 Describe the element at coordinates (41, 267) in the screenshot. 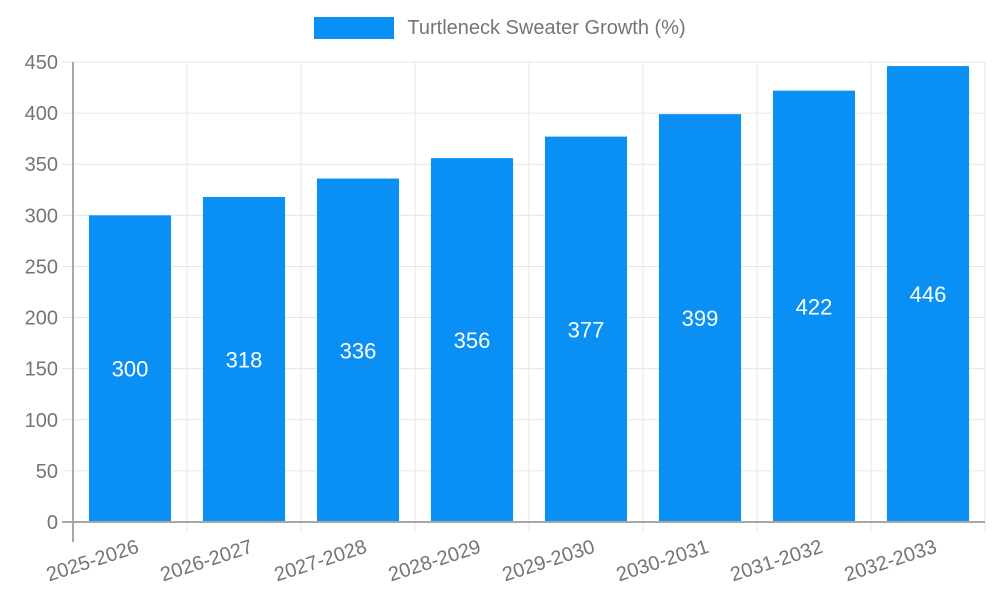

I see `y-tick-label: 250` at that location.